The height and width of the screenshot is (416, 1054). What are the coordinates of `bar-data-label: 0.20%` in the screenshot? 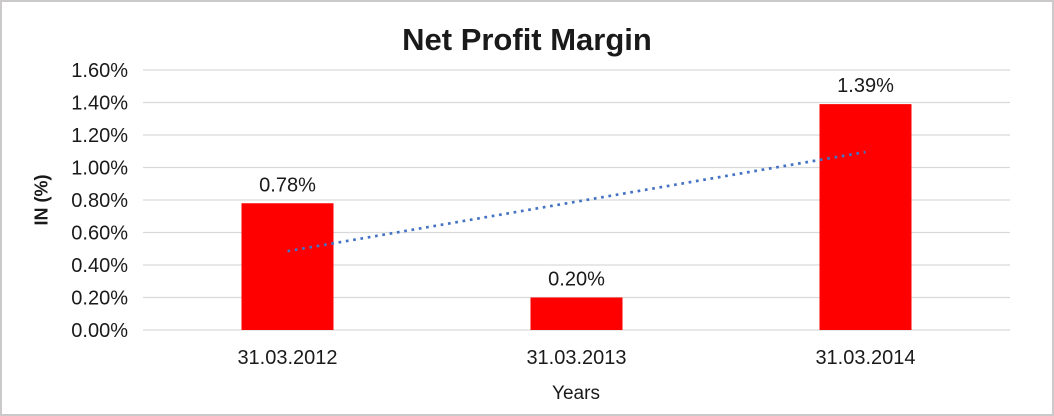 It's located at (576, 280).